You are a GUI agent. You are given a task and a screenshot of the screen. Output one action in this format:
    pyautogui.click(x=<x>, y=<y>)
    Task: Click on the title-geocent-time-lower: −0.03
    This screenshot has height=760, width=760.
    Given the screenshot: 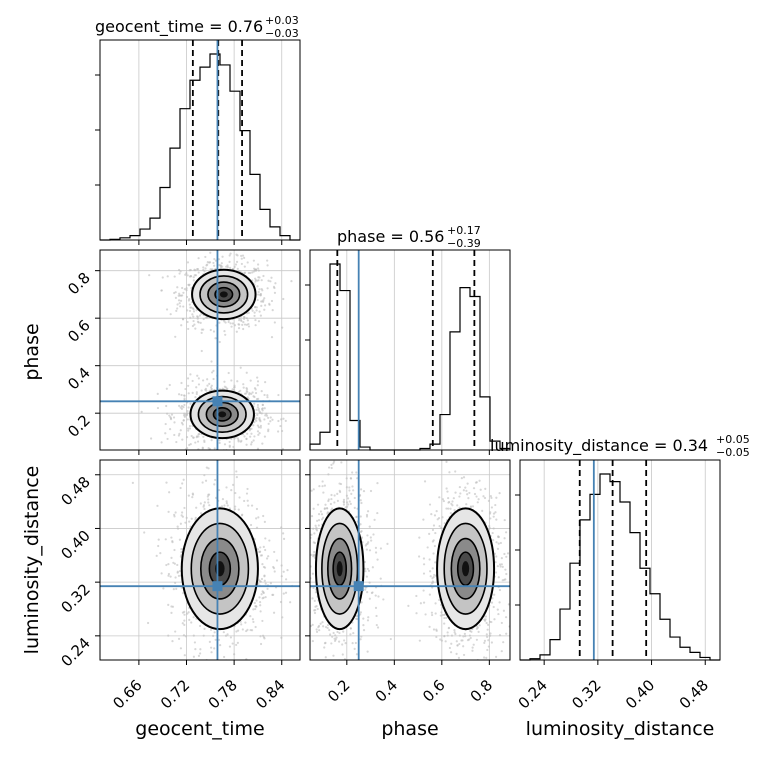 What is the action you would take?
    pyautogui.click(x=282, y=33)
    